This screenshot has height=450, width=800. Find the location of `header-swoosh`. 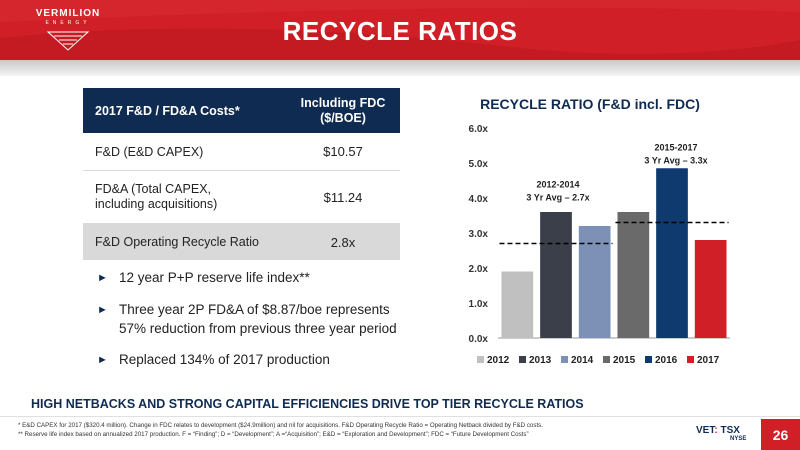

header-swoosh is located at coordinates (400, 30).